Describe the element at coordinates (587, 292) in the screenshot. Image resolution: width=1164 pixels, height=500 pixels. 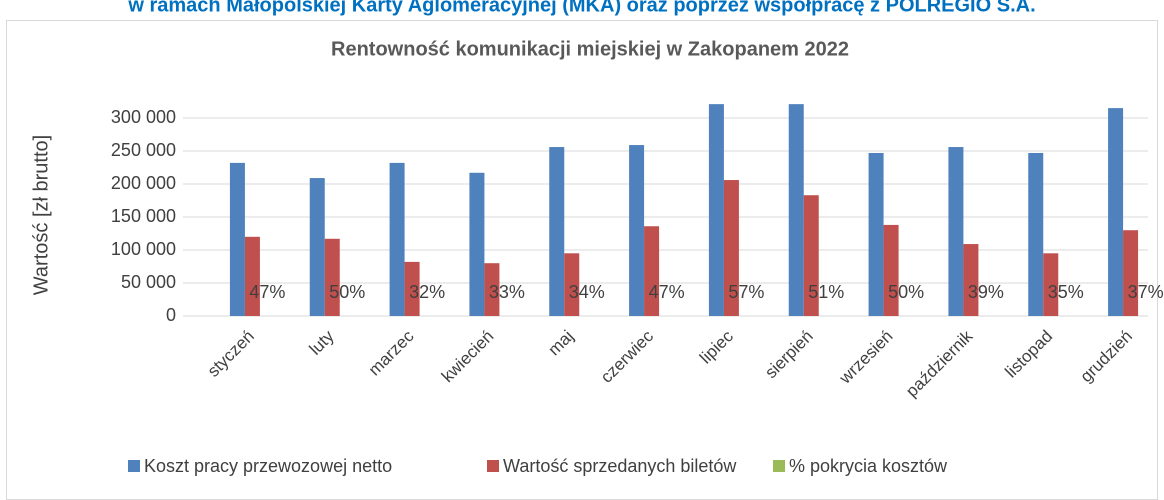
I see `data-label: 34%` at that location.